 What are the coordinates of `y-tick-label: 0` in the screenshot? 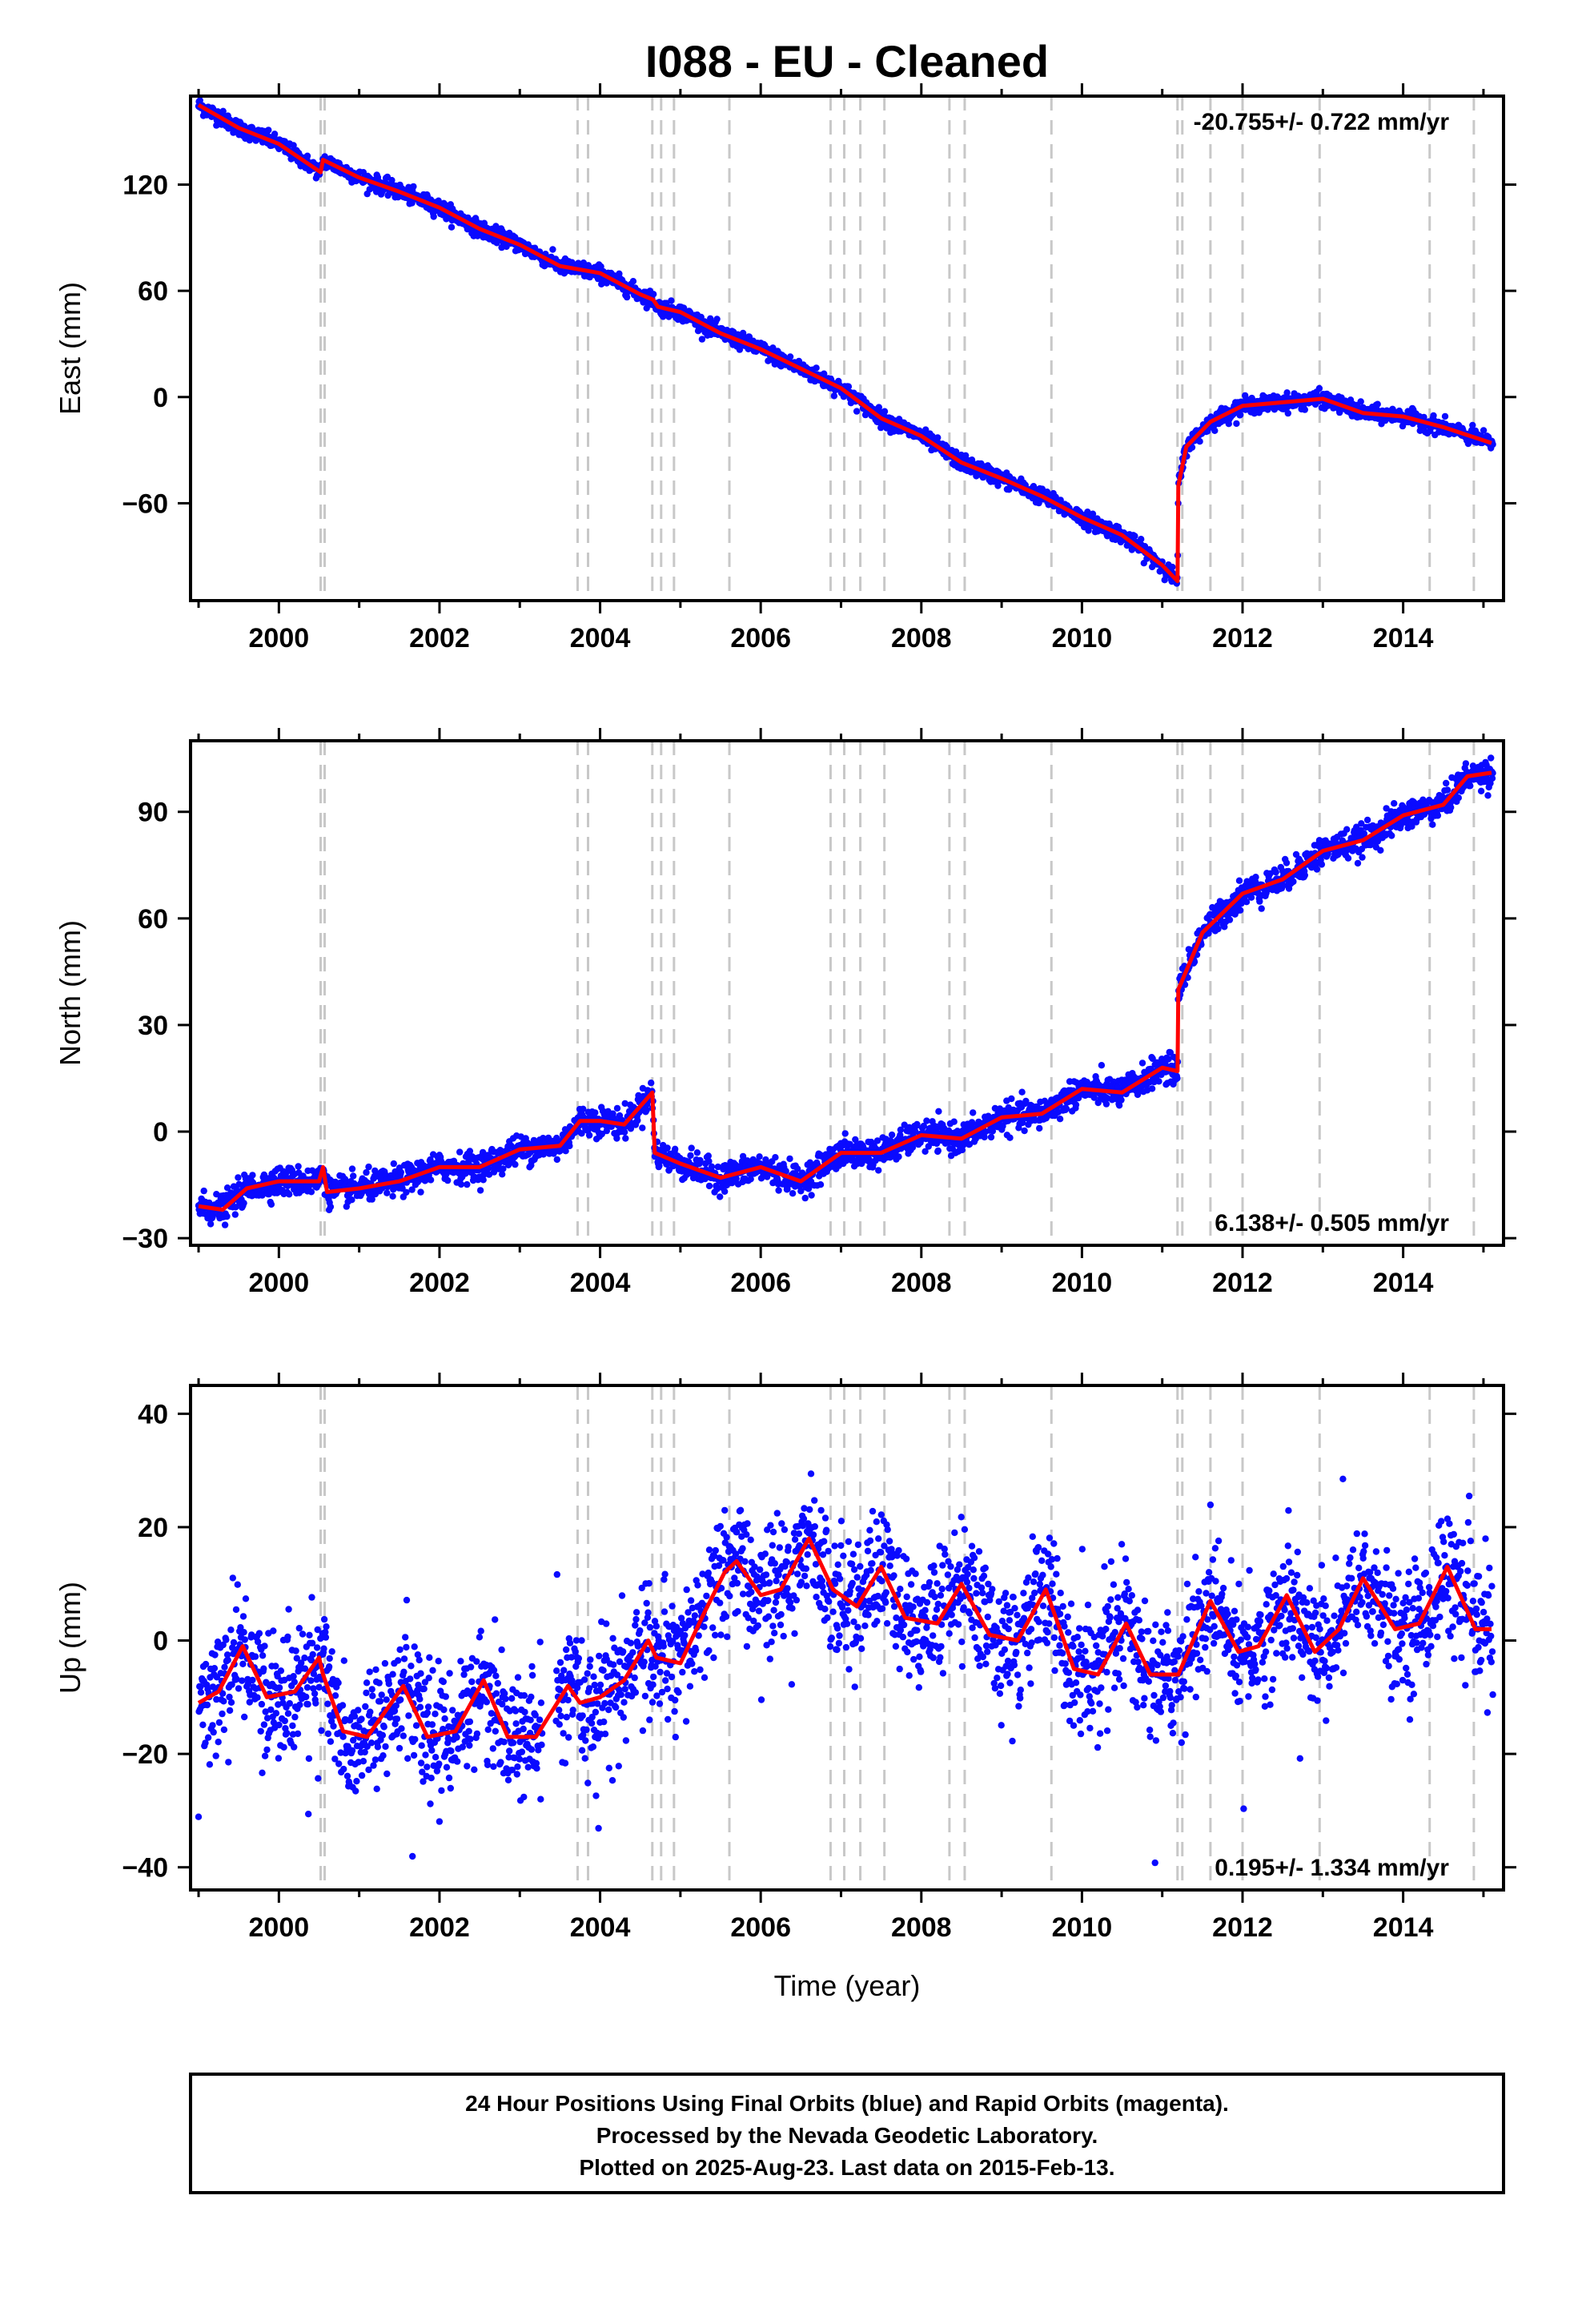 It's located at (161, 398).